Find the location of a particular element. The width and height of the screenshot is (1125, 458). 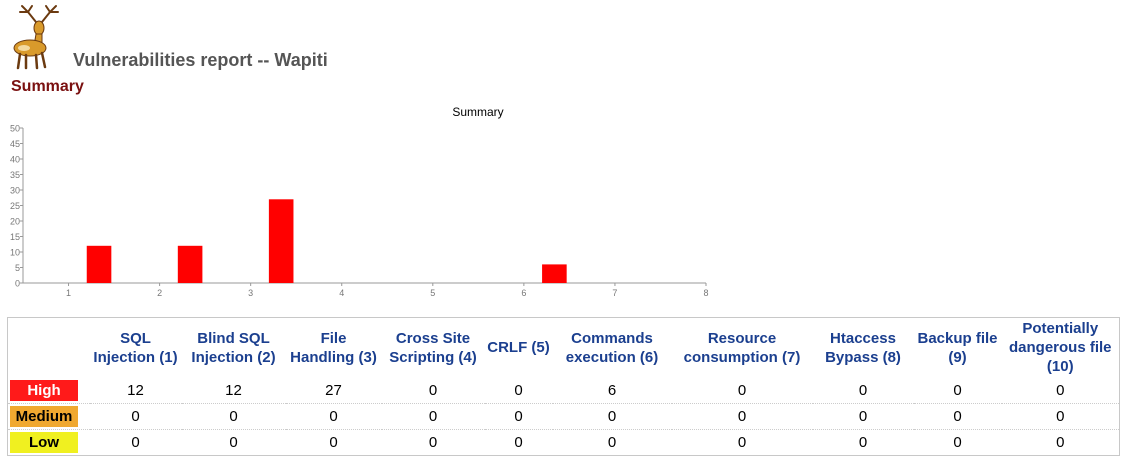

table-row: High 12 12 27 0 0 6 0 0 0 0 is located at coordinates (563, 390).